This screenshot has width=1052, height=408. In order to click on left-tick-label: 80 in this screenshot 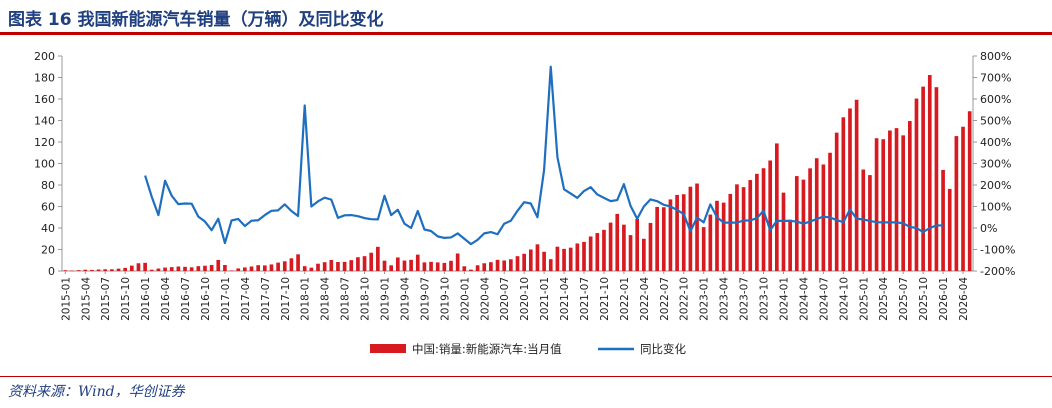, I will do `click(48, 185)`.